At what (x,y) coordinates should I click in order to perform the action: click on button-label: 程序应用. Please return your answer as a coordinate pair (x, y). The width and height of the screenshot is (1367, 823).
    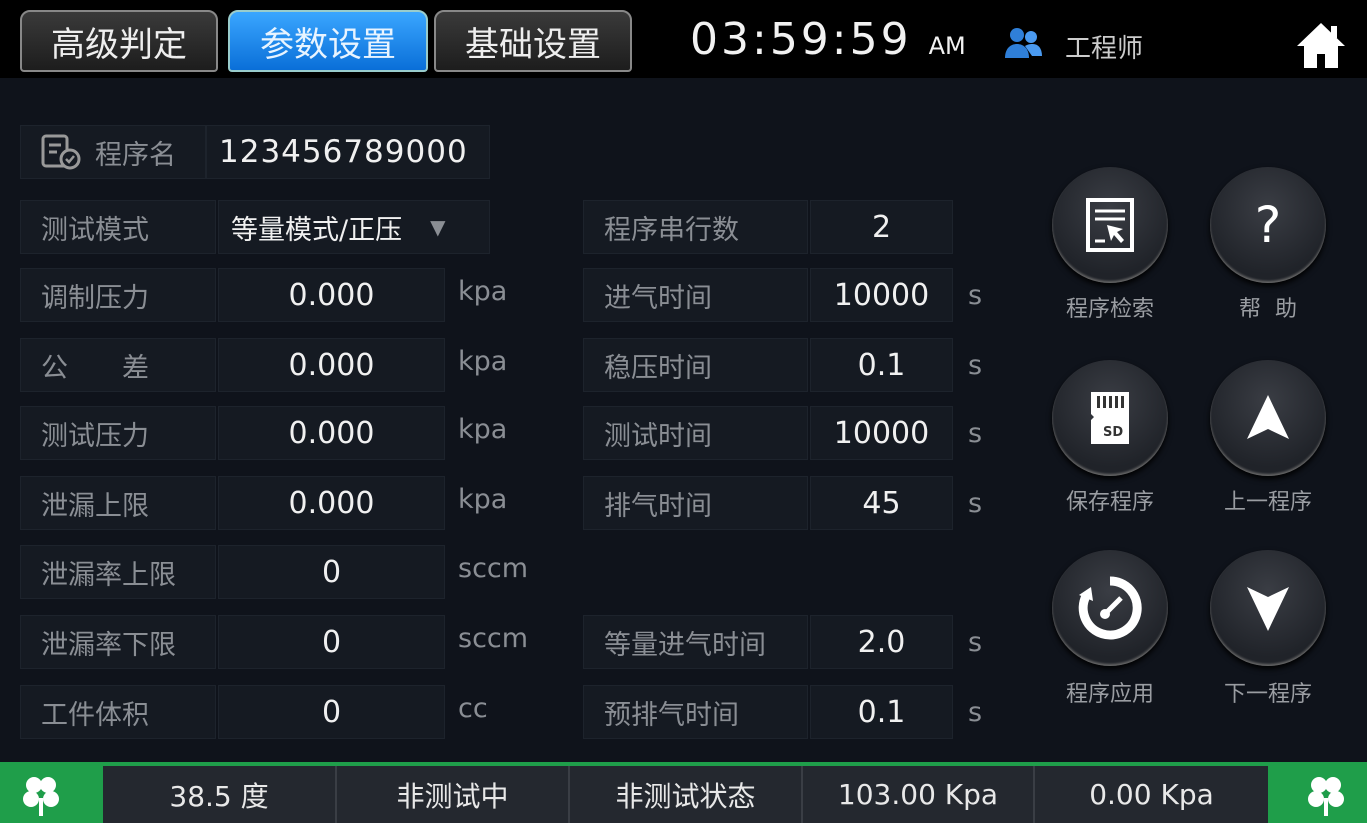
    Looking at the image, I should click on (1109, 694).